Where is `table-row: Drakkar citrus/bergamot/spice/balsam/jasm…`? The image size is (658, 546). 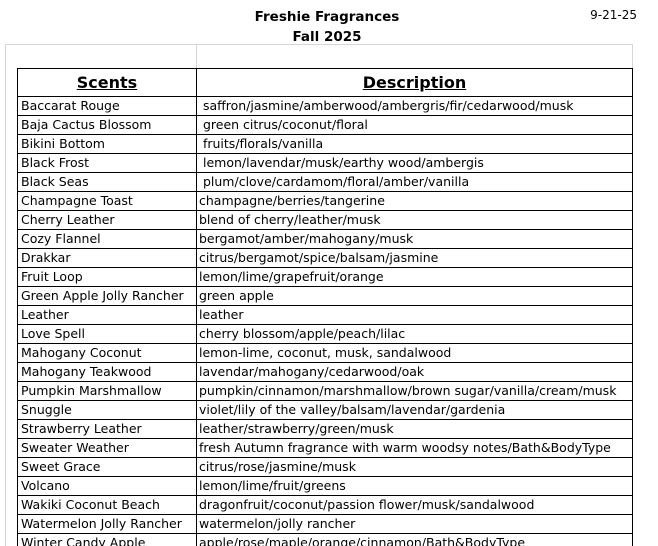
table-row: Drakkar citrus/bergamot/spice/balsam/jasm… is located at coordinates (325, 258).